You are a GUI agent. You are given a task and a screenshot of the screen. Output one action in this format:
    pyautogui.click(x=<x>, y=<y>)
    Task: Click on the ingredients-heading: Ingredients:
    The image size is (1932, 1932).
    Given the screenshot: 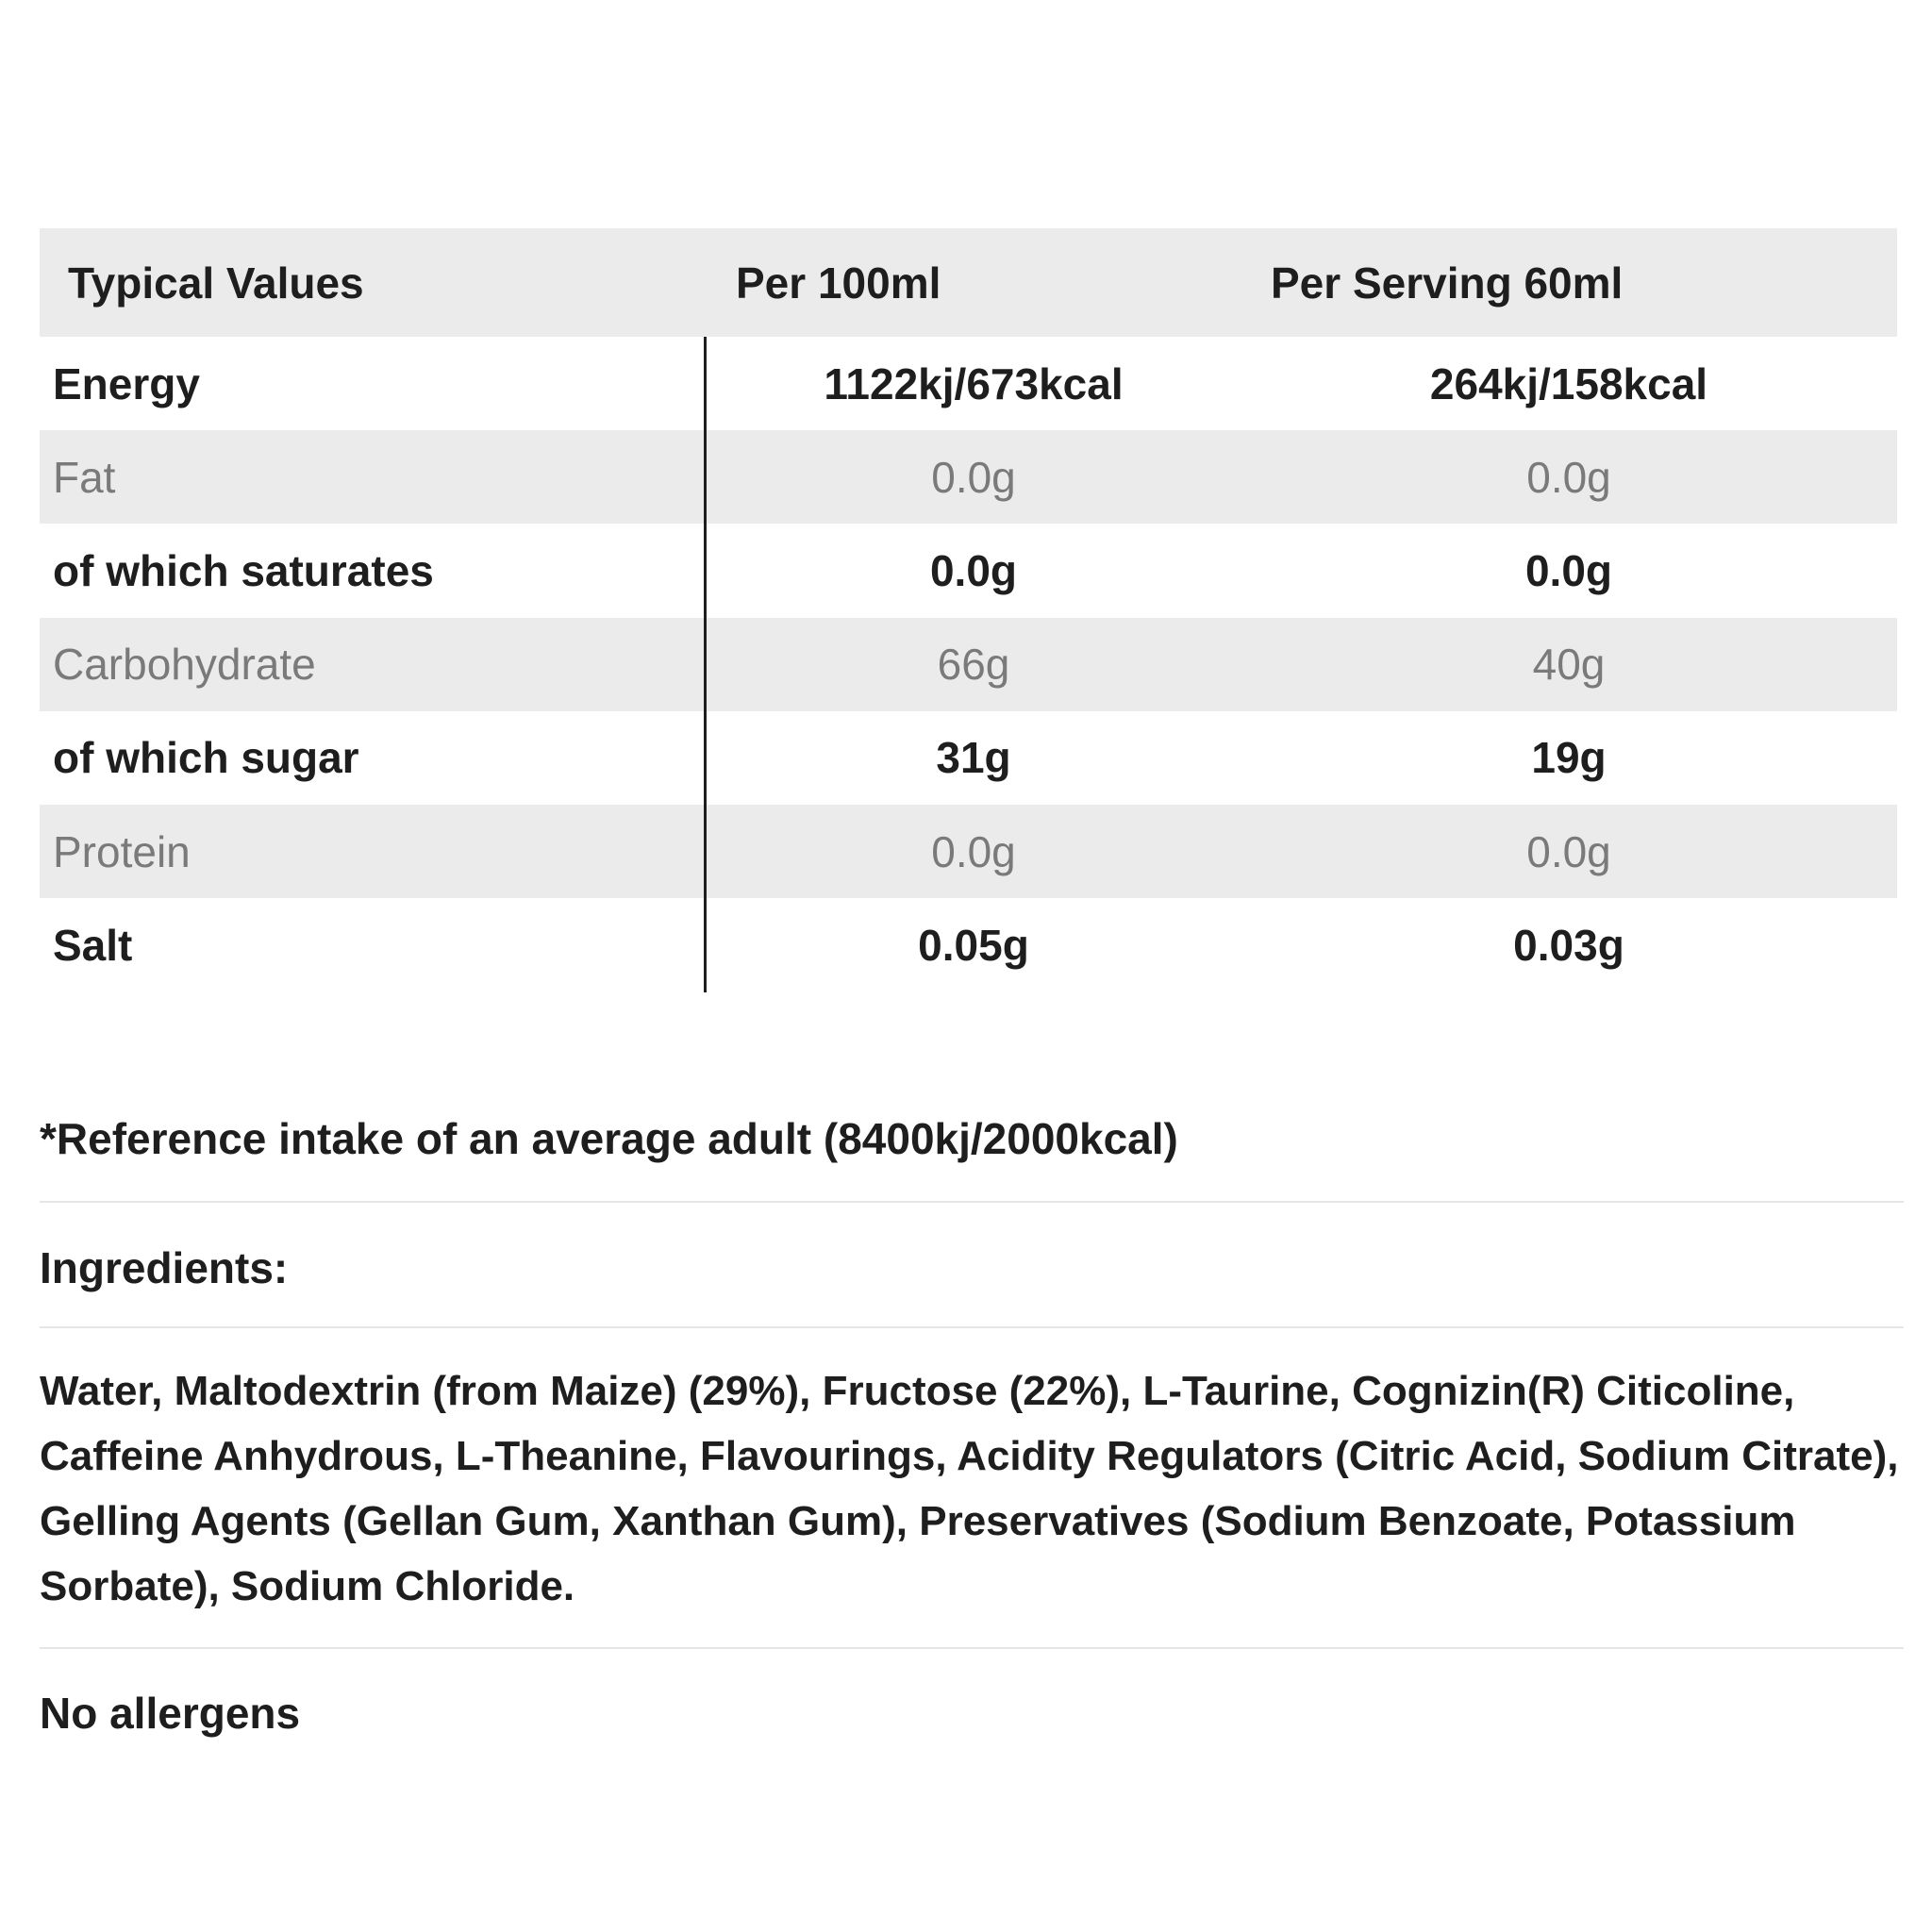 What is the action you would take?
    pyautogui.click(x=164, y=1267)
    